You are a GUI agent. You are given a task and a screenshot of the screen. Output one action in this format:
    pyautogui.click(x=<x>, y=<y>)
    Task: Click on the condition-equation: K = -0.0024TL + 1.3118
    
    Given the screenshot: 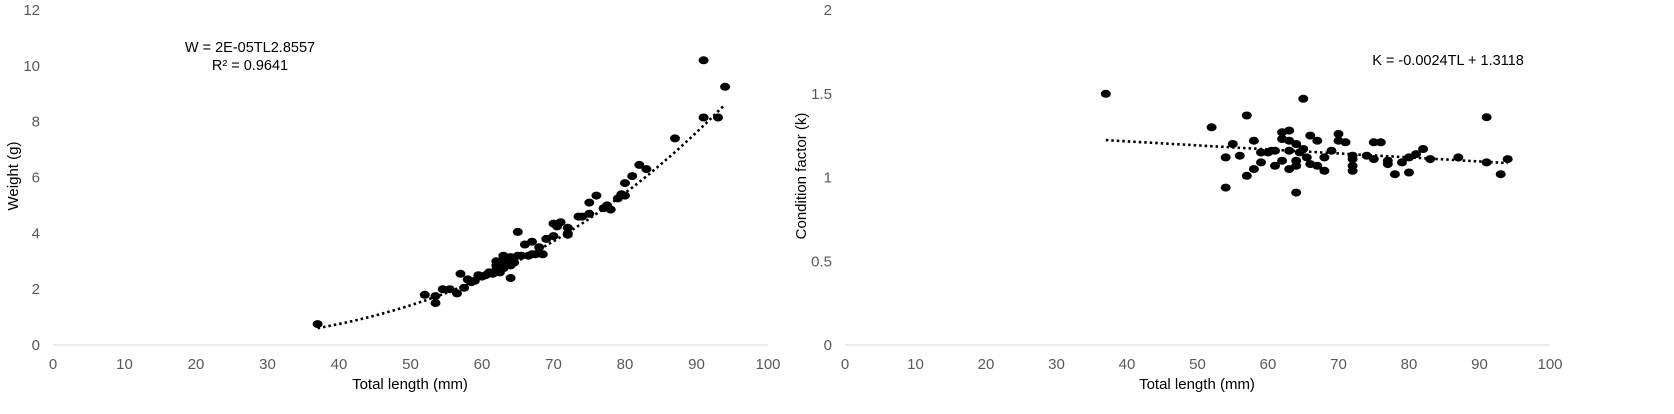 What is the action you would take?
    pyautogui.click(x=1448, y=61)
    